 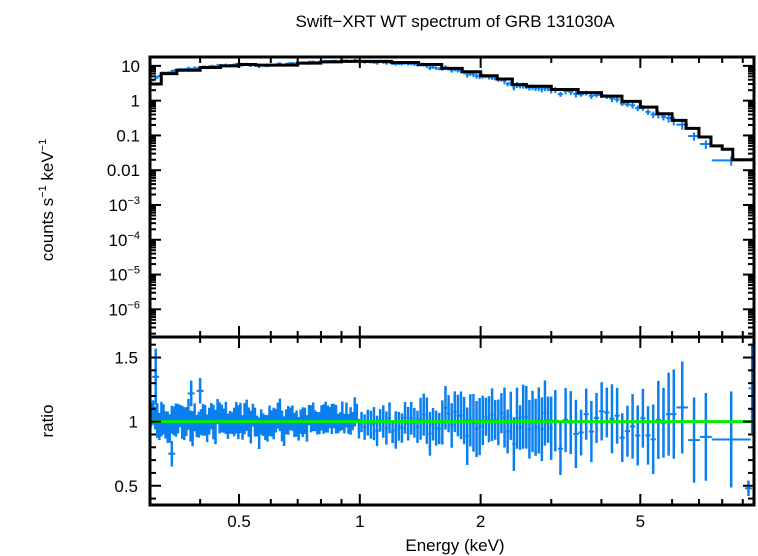 I want to click on x-tick-label: 5, so click(x=640, y=521).